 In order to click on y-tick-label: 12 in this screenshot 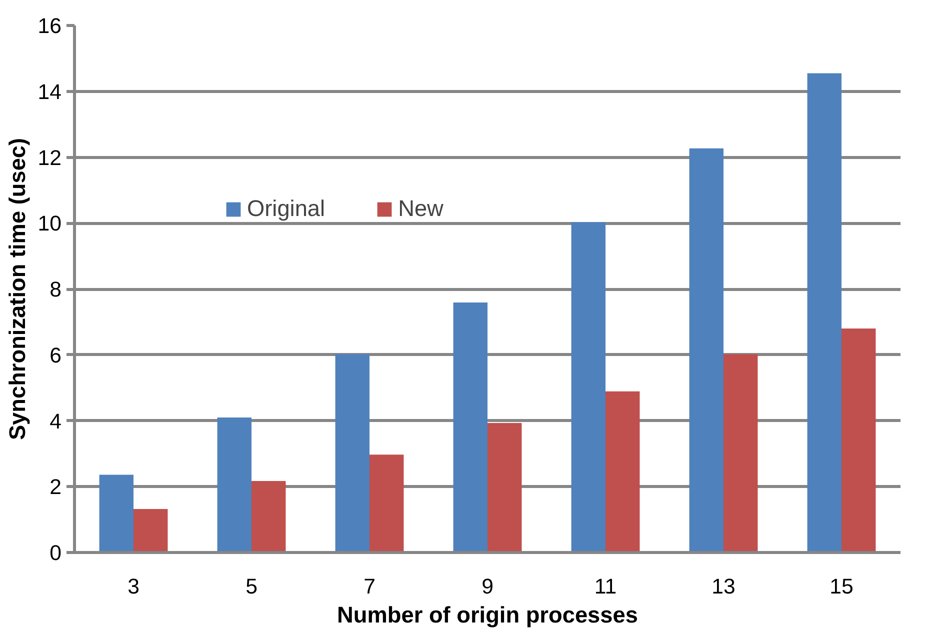, I will do `click(50, 158)`.